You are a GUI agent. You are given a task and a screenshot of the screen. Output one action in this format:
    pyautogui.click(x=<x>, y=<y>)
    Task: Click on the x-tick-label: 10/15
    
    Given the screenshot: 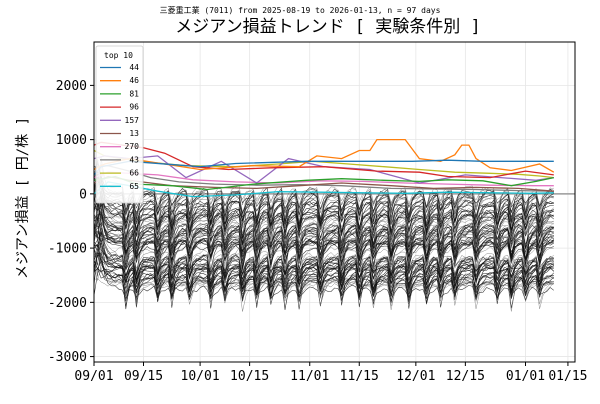 What is the action you would take?
    pyautogui.click(x=249, y=376)
    